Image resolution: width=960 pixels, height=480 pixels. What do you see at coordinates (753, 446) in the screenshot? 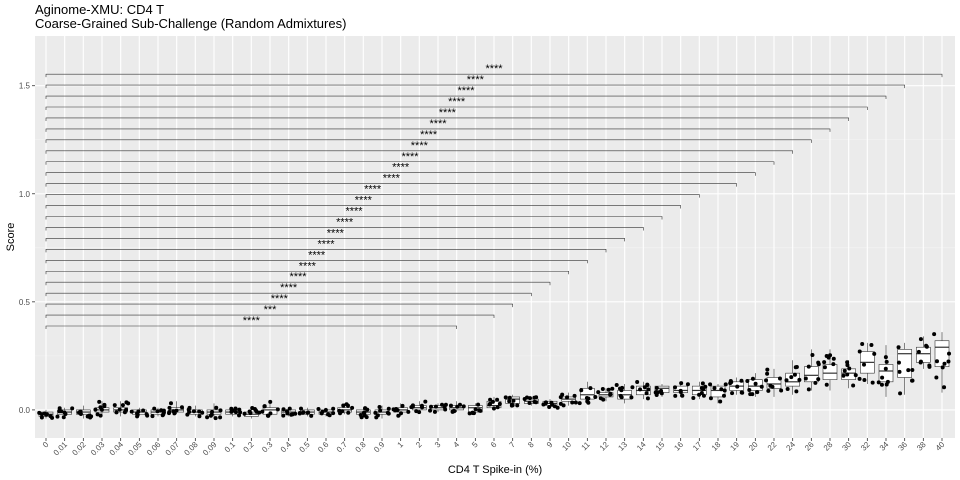
I see `x-tick-label: 20` at bounding box center [753, 446].